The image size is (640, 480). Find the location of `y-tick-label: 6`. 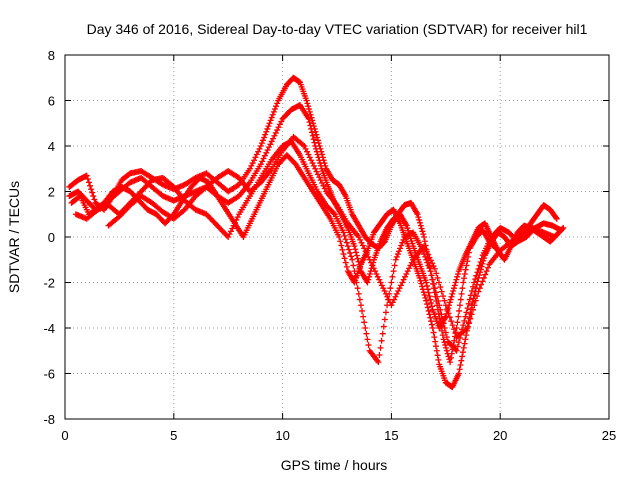

y-tick-label: 6 is located at coordinates (51, 101).